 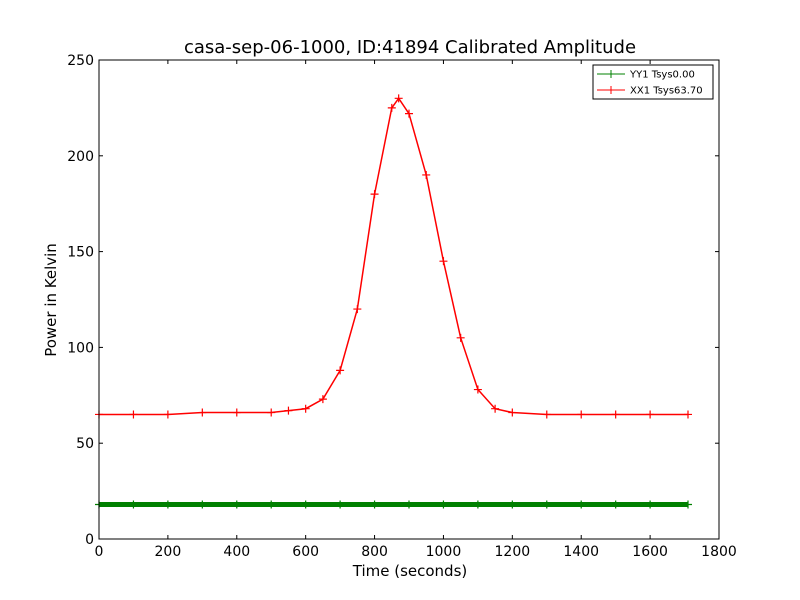 I want to click on legend-label: XX1 Tsys63.70, so click(x=666, y=91).